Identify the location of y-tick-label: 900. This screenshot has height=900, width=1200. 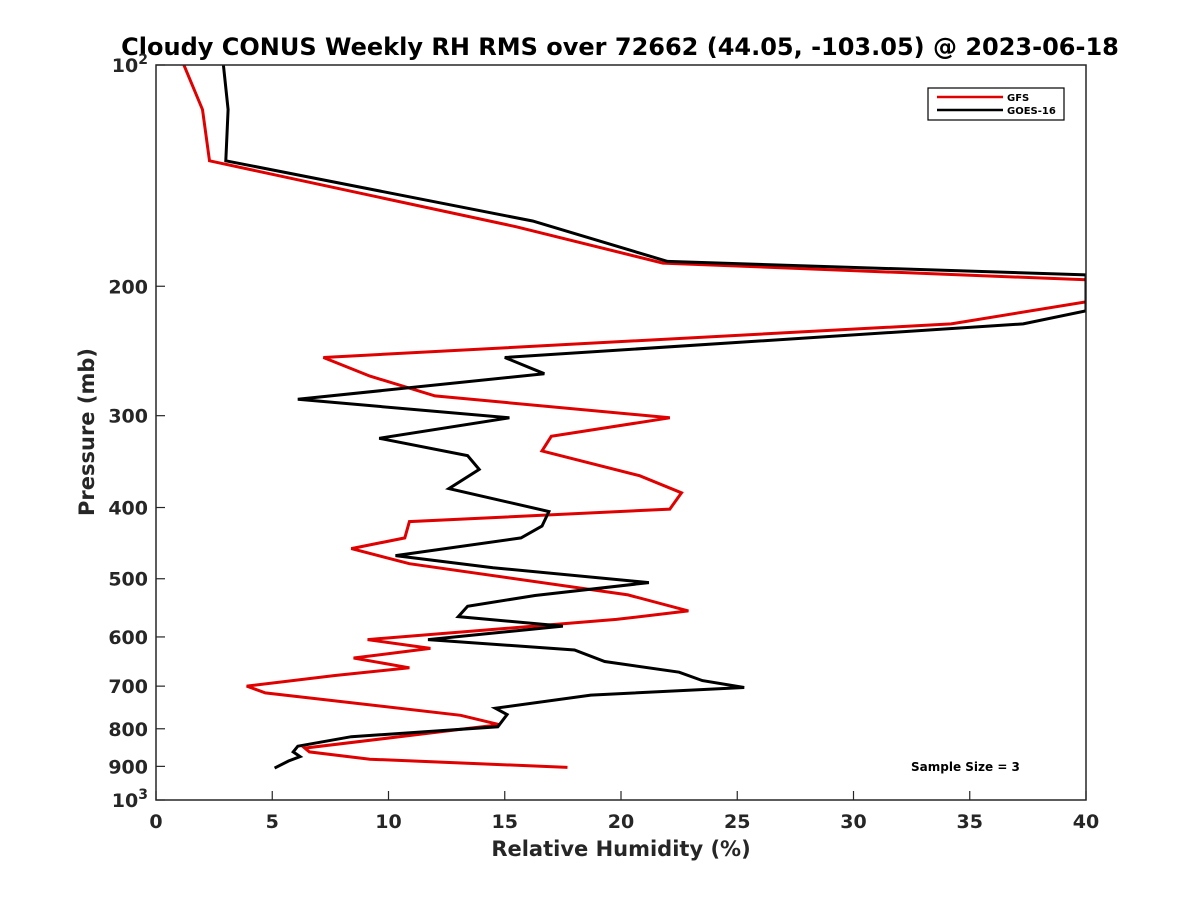
(128, 767).